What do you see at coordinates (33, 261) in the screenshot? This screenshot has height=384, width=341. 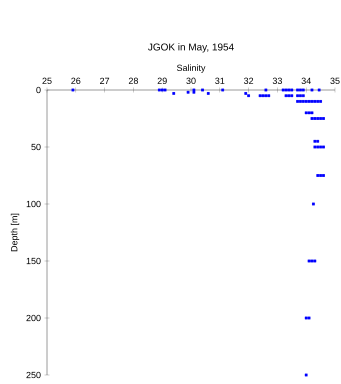 I see `y-tick-label: 150` at bounding box center [33, 261].